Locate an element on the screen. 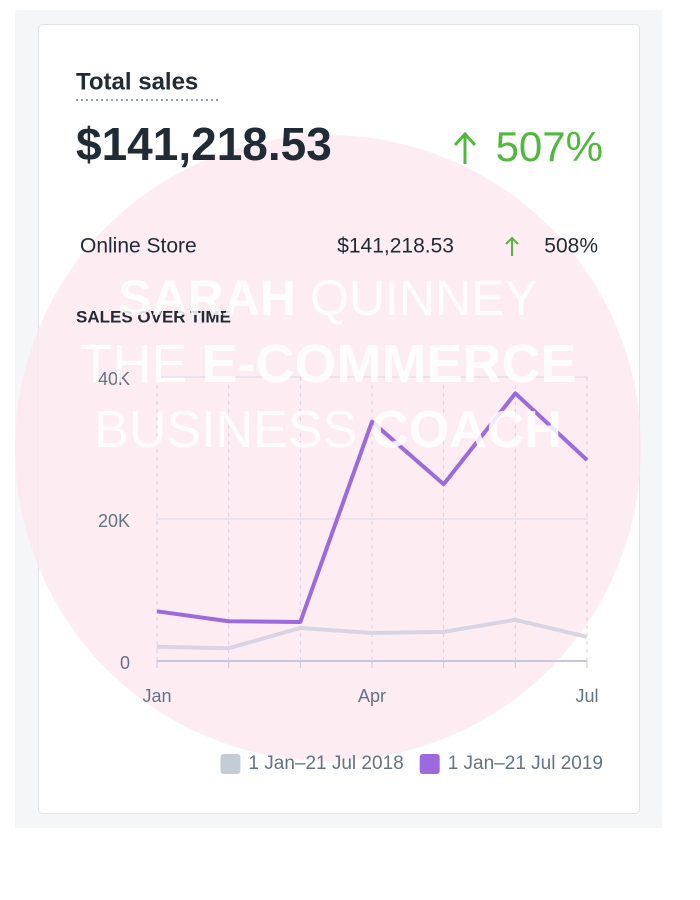 Image resolution: width=700 pixels, height=900 pixels. channel-change: 508% is located at coordinates (571, 246).